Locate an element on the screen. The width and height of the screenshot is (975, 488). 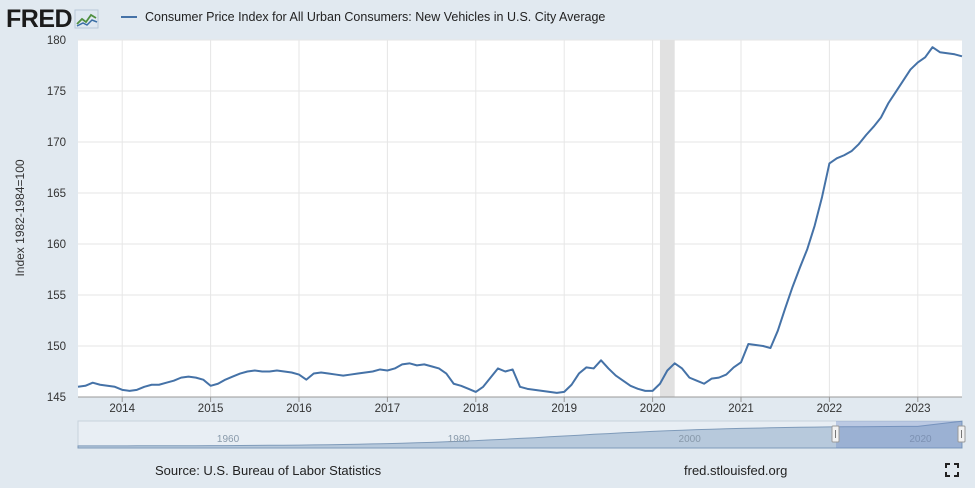
x-axis: 2014 2015 2016 2017 2018 2019 2020 2021 2022 2023 is located at coordinates (520, 405).